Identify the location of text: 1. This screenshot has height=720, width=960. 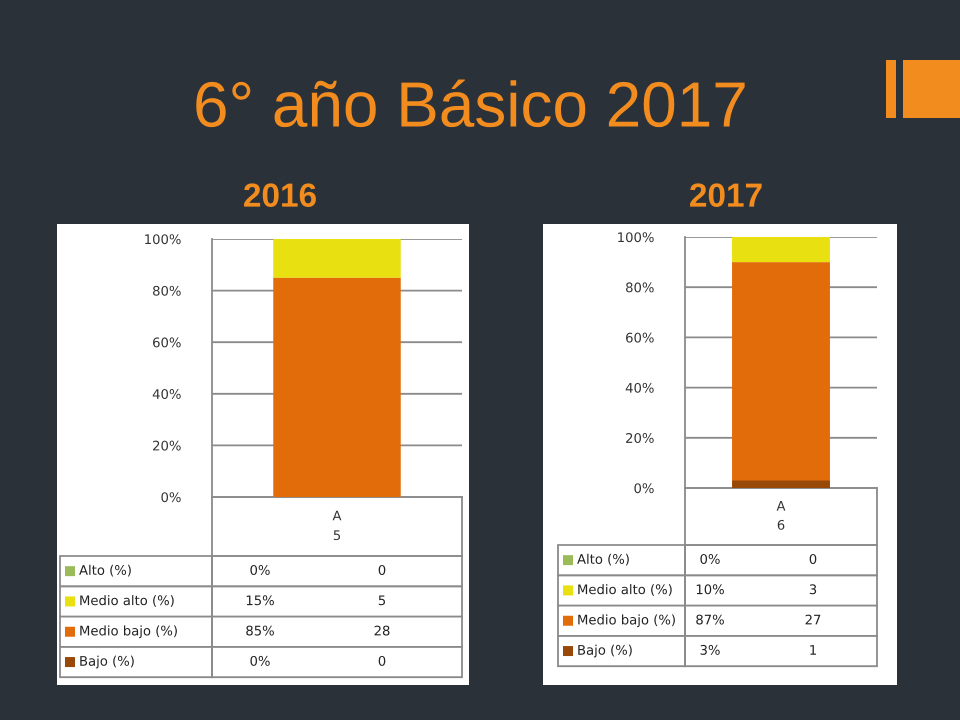
(813, 650).